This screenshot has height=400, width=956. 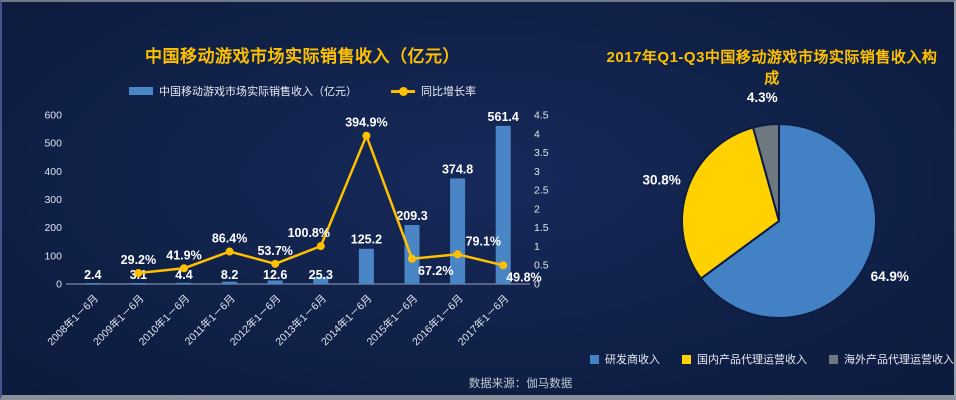 I want to click on combo-legend: 中国移动游戏市场实际销售收入（亿元） 同比增长率, so click(x=302, y=91).